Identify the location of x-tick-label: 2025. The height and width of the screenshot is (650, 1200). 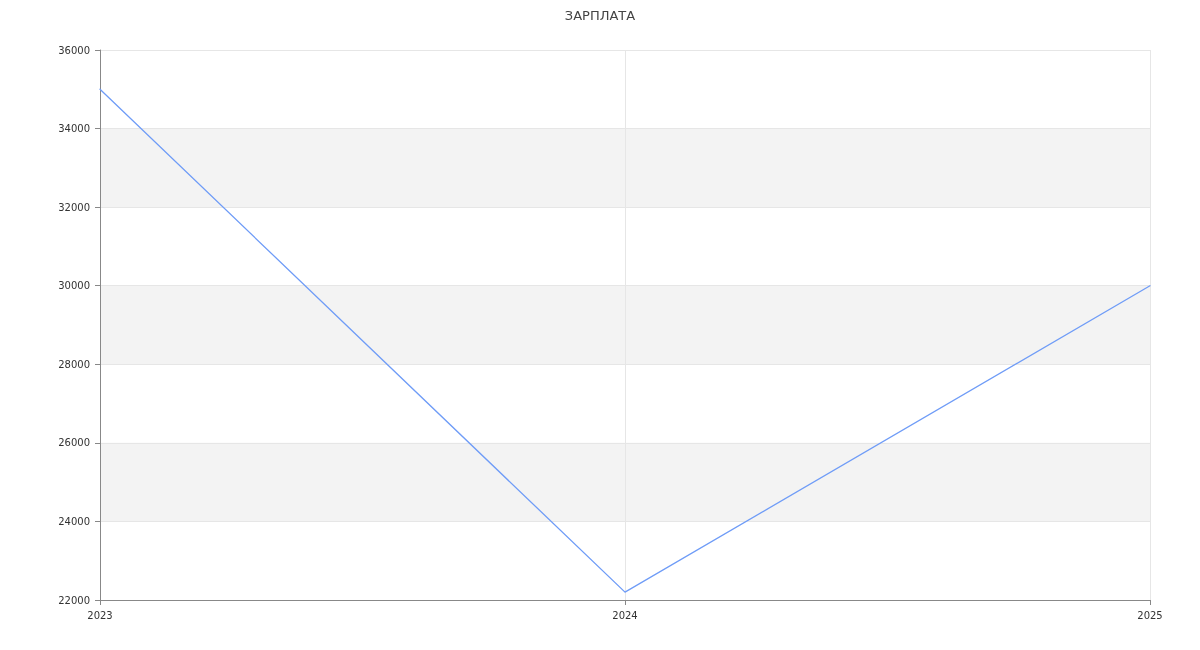
(1150, 615).